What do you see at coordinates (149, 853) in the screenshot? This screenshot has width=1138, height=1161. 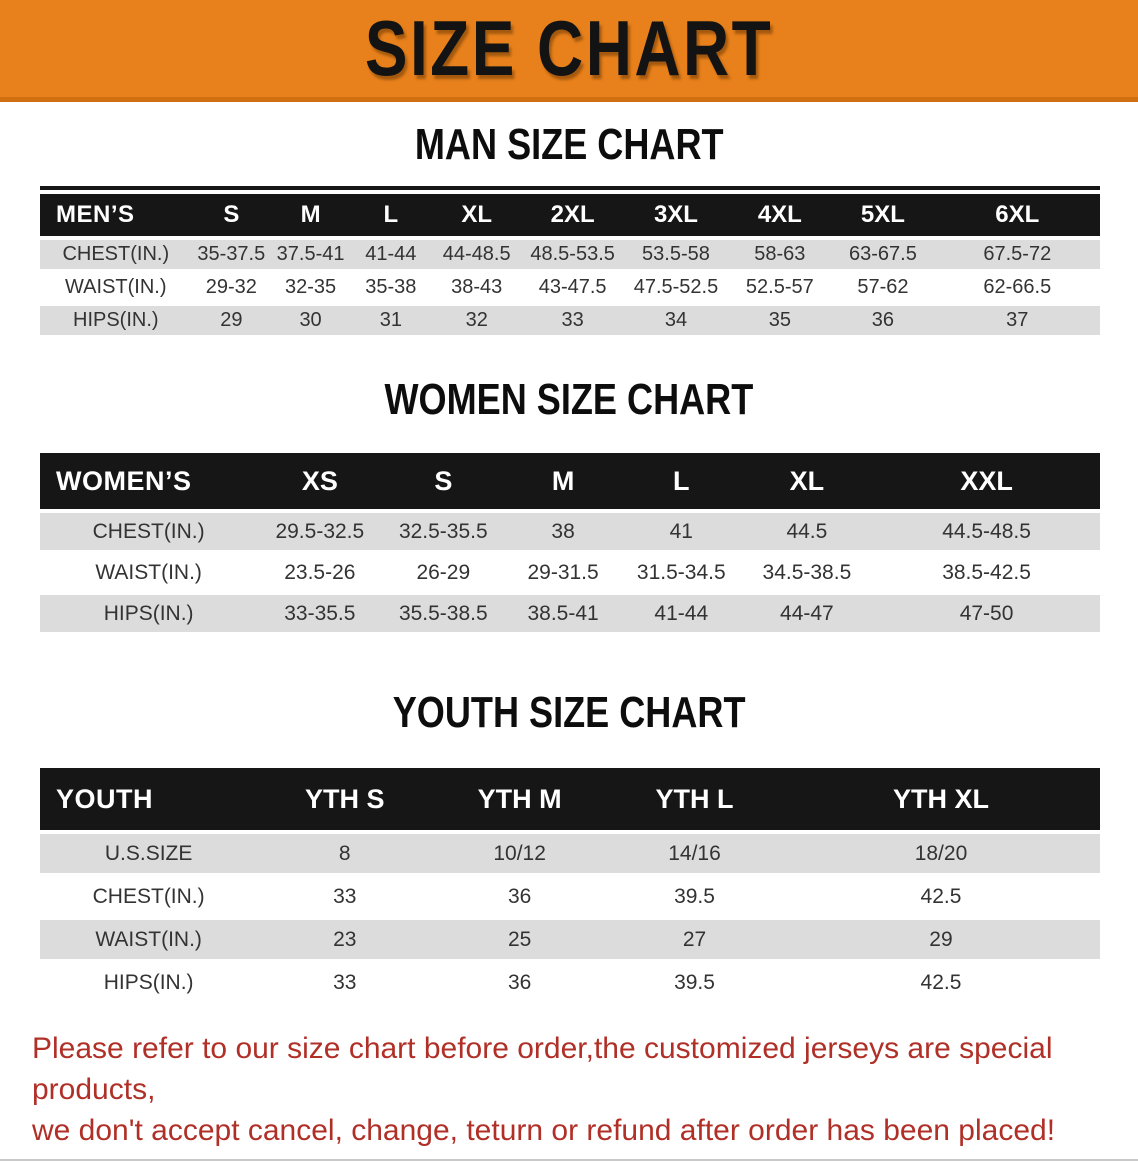 I see `measurement-label: U.S.SIZE` at bounding box center [149, 853].